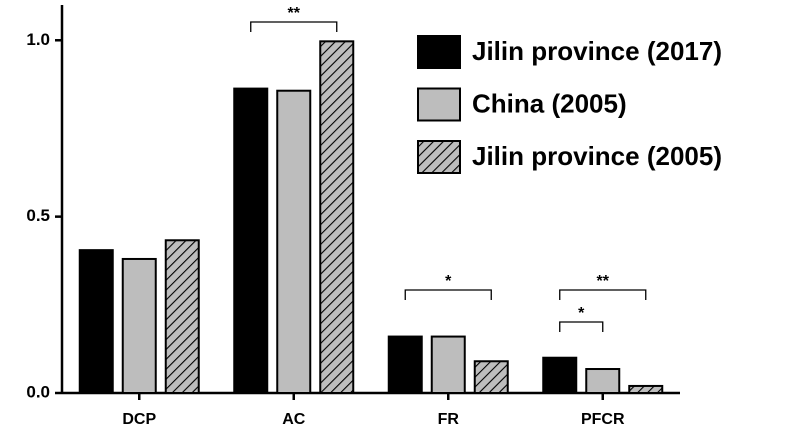  I want to click on y-tick-label: 0.5, so click(38, 215).